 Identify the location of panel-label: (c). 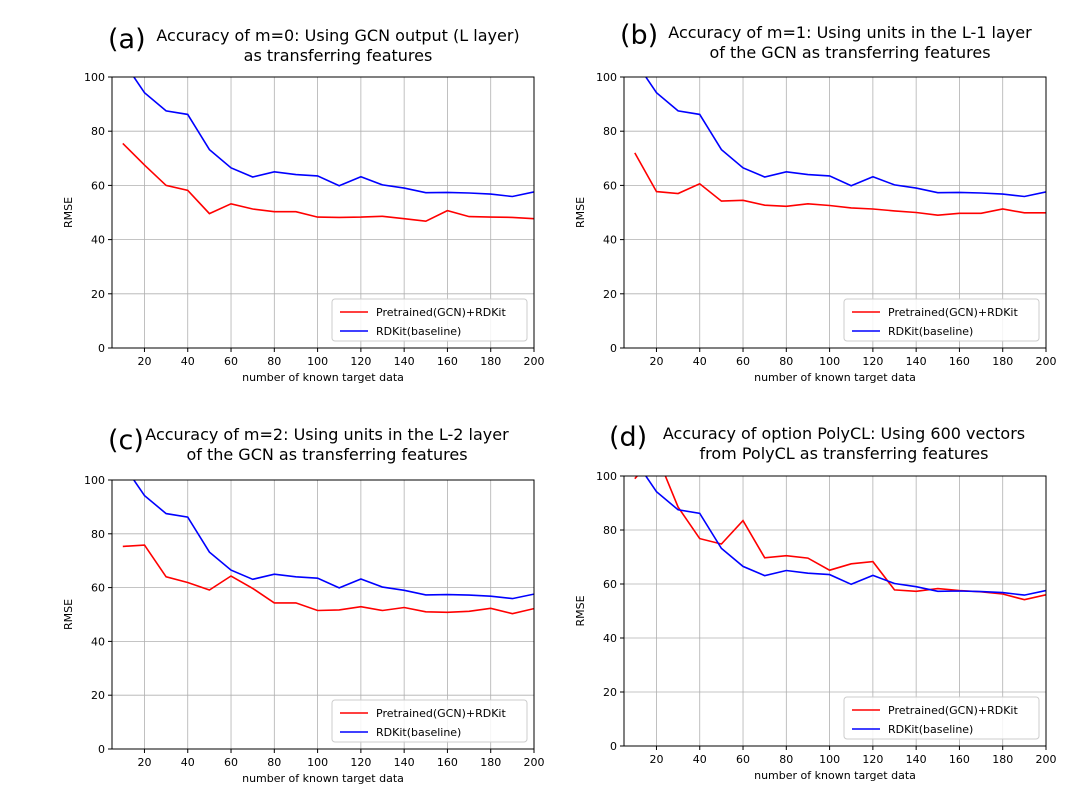
(126, 440).